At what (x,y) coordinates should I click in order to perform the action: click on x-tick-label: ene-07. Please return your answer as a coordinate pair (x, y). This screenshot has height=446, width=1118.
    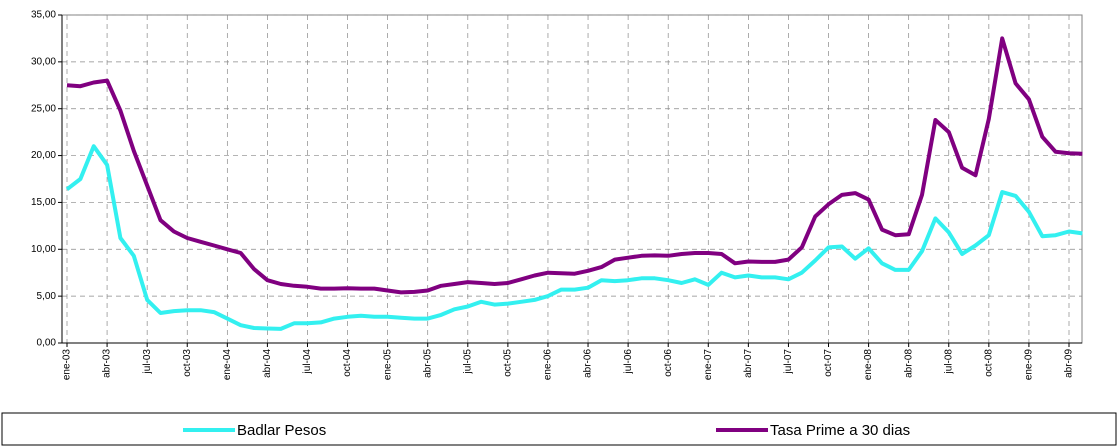
    Looking at the image, I should click on (708, 365).